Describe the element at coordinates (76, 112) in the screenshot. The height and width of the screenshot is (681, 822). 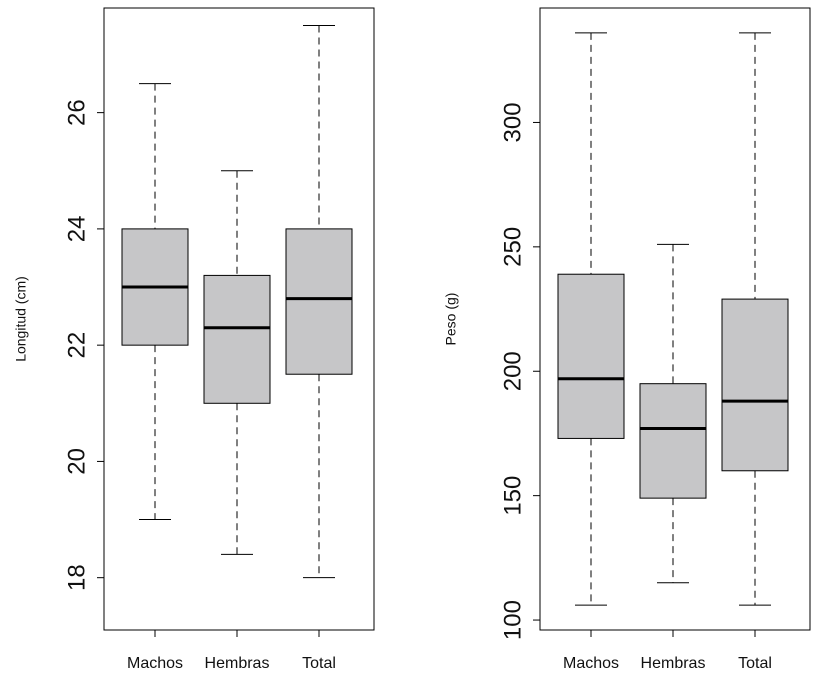
I see `y-tick-label: 26` at that location.